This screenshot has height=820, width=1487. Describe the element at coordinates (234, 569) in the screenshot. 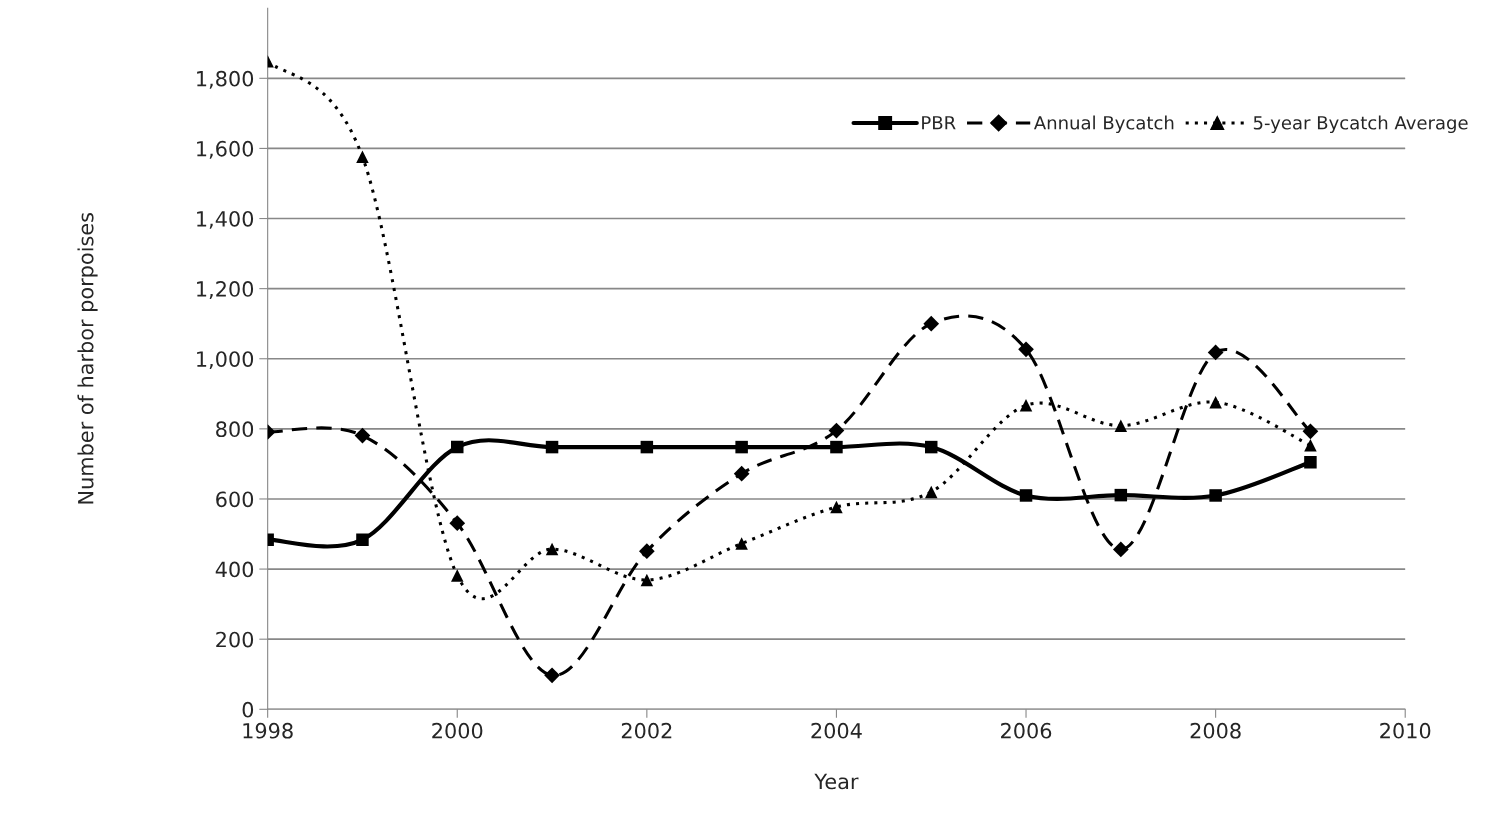

I see `y-tick-label: 400` at that location.